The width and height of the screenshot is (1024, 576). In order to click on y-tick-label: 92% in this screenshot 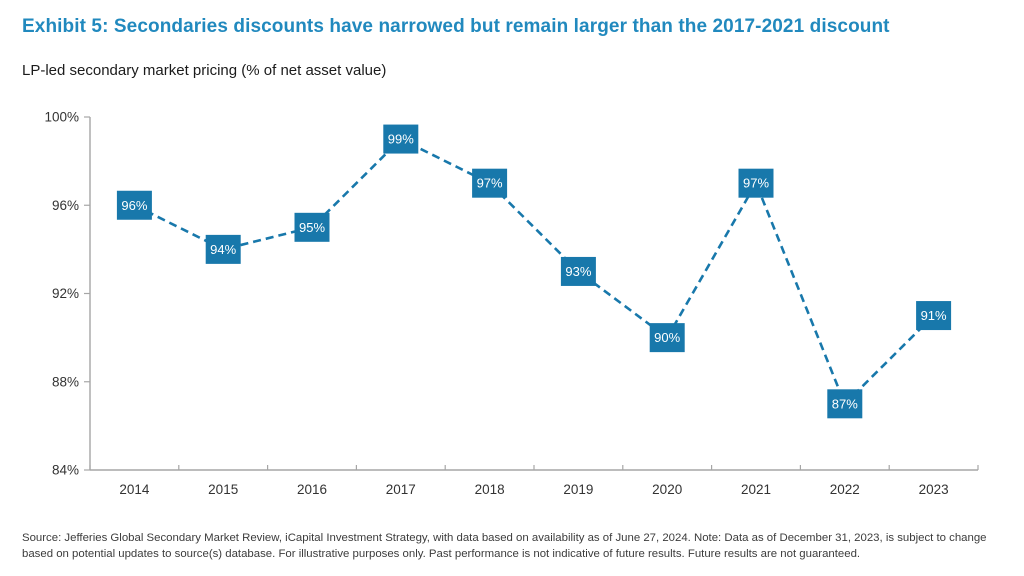, I will do `click(65, 293)`.